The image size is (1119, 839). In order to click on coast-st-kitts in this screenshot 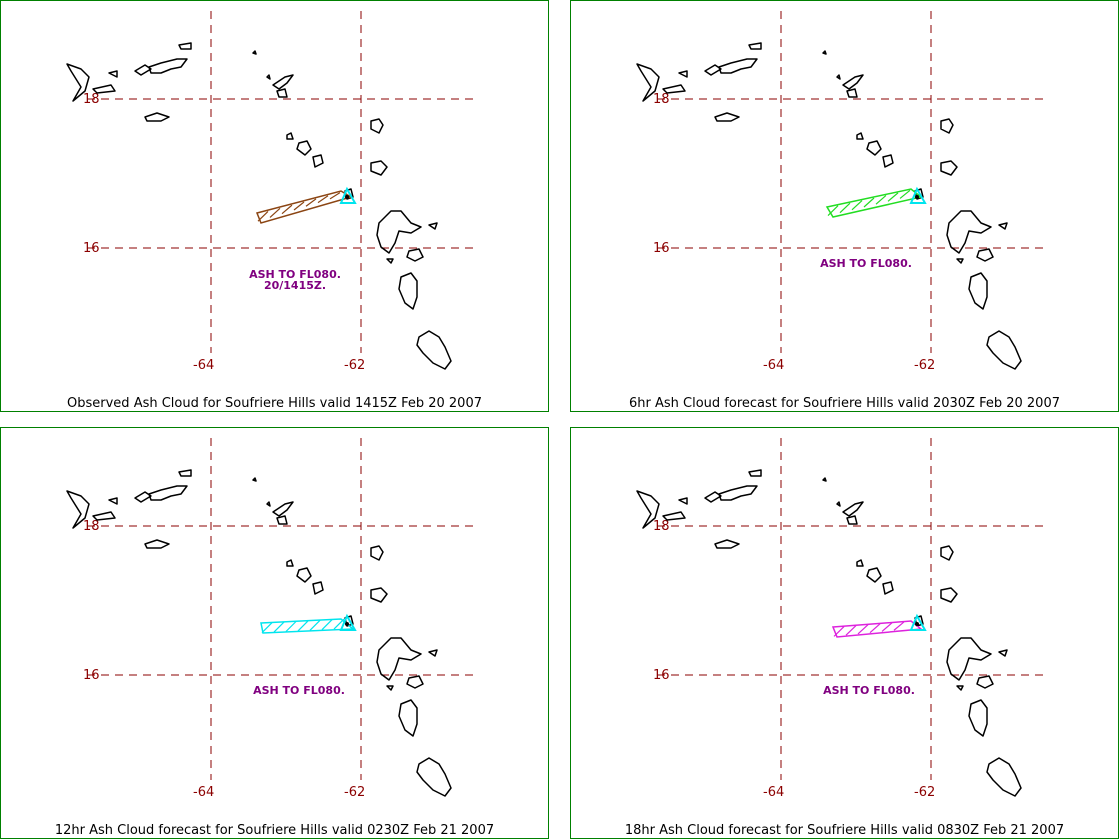, I will do `click(874, 575)`.